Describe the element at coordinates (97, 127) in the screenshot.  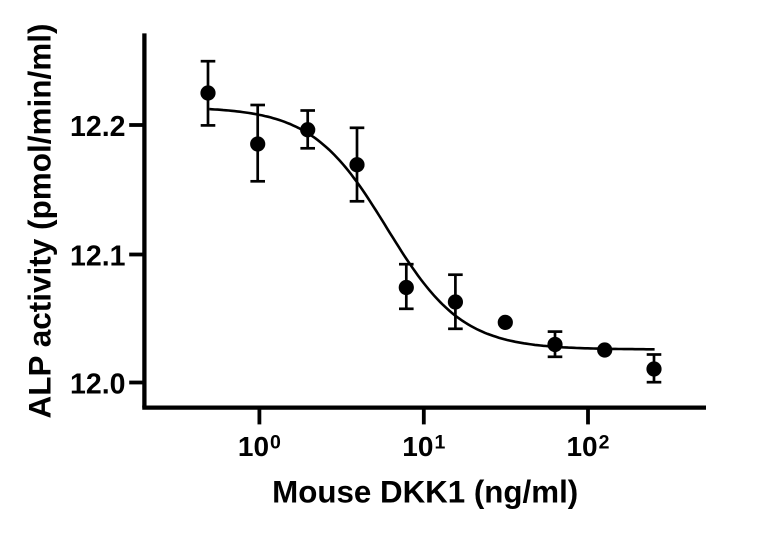
I see `svg-text: 12.2` at that location.